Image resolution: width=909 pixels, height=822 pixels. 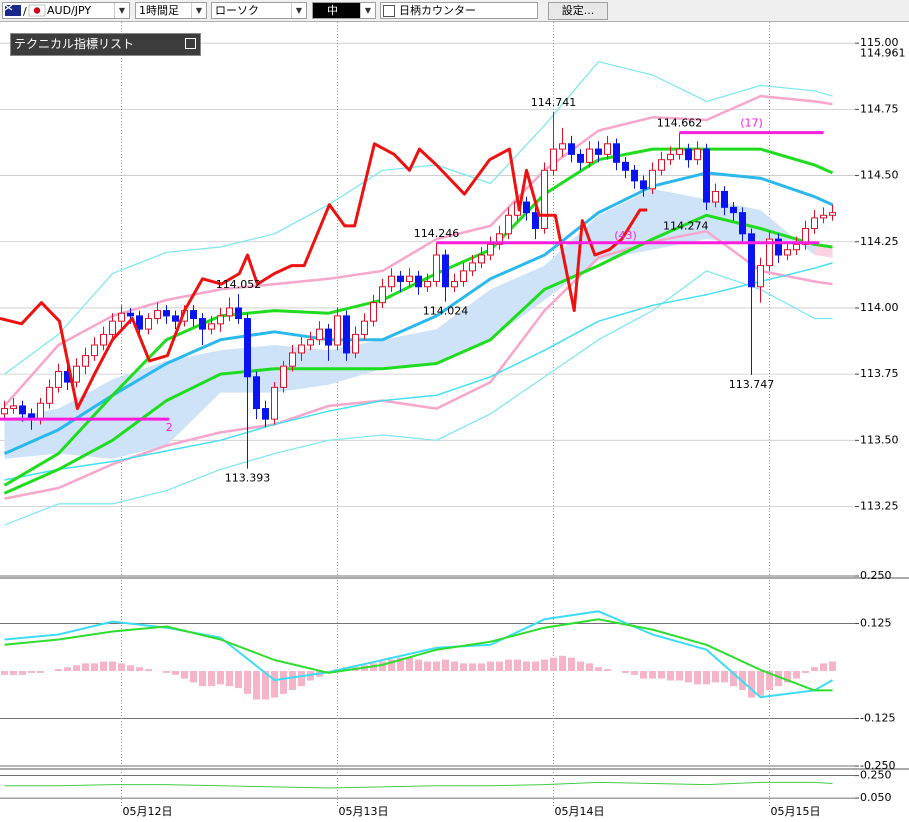 What do you see at coordinates (580, 811) in the screenshot?
I see `x-tick-label: 05月14日` at bounding box center [580, 811].